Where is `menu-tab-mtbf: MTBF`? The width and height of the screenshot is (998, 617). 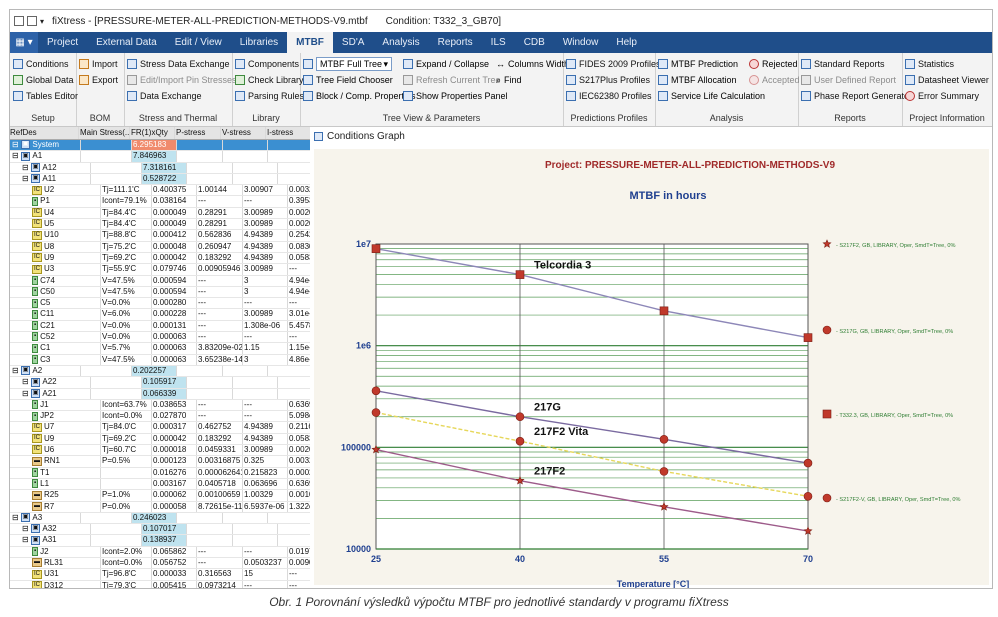
menu-tab-mtbf: MTBF is located at coordinates (310, 42).